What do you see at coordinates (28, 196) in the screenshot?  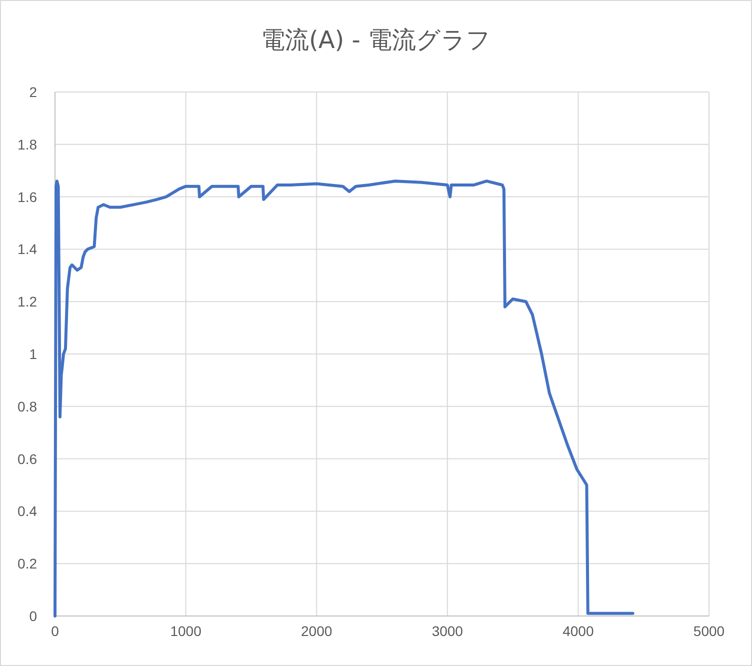 I see `y-tick-label: 1.6` at bounding box center [28, 196].